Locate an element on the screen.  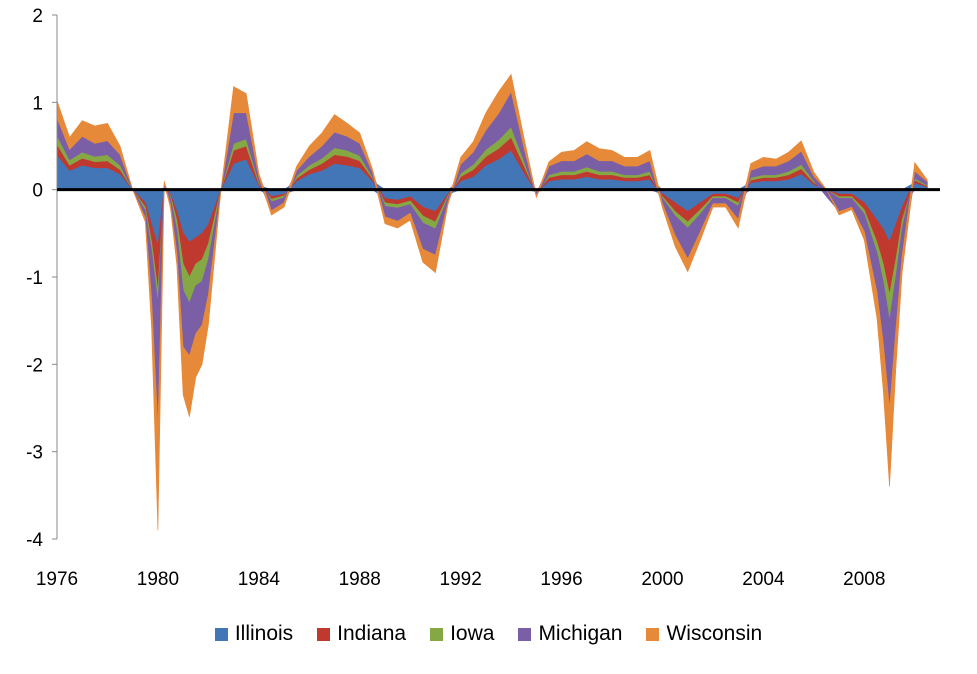
x-tick-label: 1976 is located at coordinates (57, 579).